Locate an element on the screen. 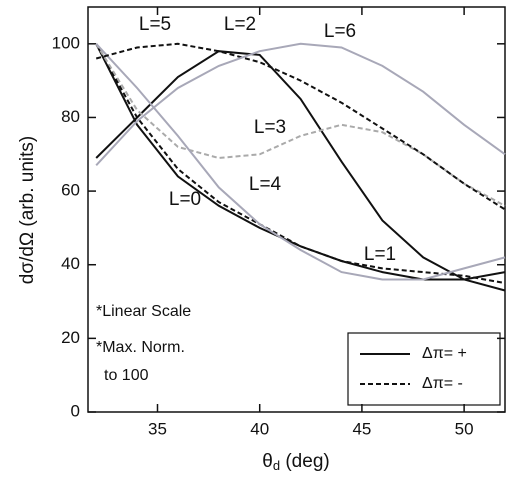 The height and width of the screenshot is (478, 517). x-label-unit: (deg) is located at coordinates (305, 461).